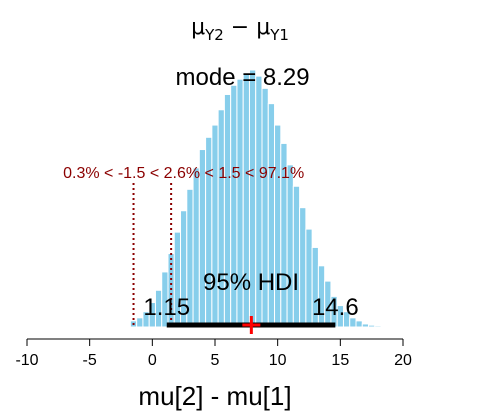 The width and height of the screenshot is (480, 420). Describe the element at coordinates (279, 35) in the screenshot. I see `title-sub-y1: Y1` at that location.